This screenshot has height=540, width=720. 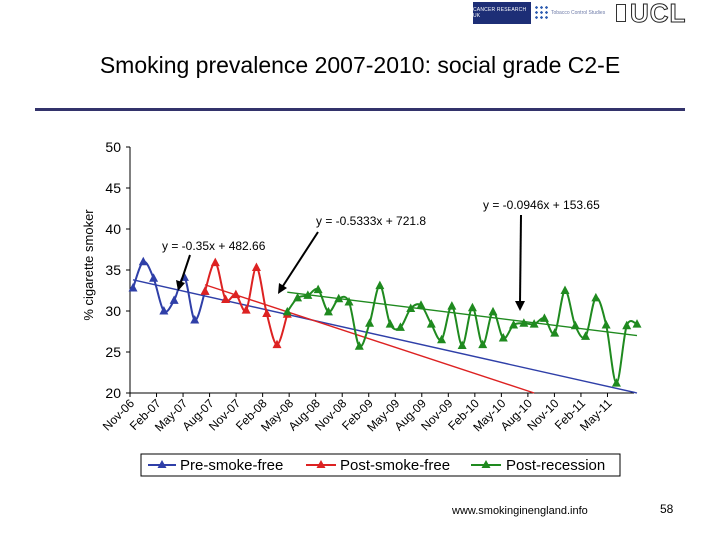 I want to click on legend-item-post: Post-smoke-free, so click(x=378, y=465).